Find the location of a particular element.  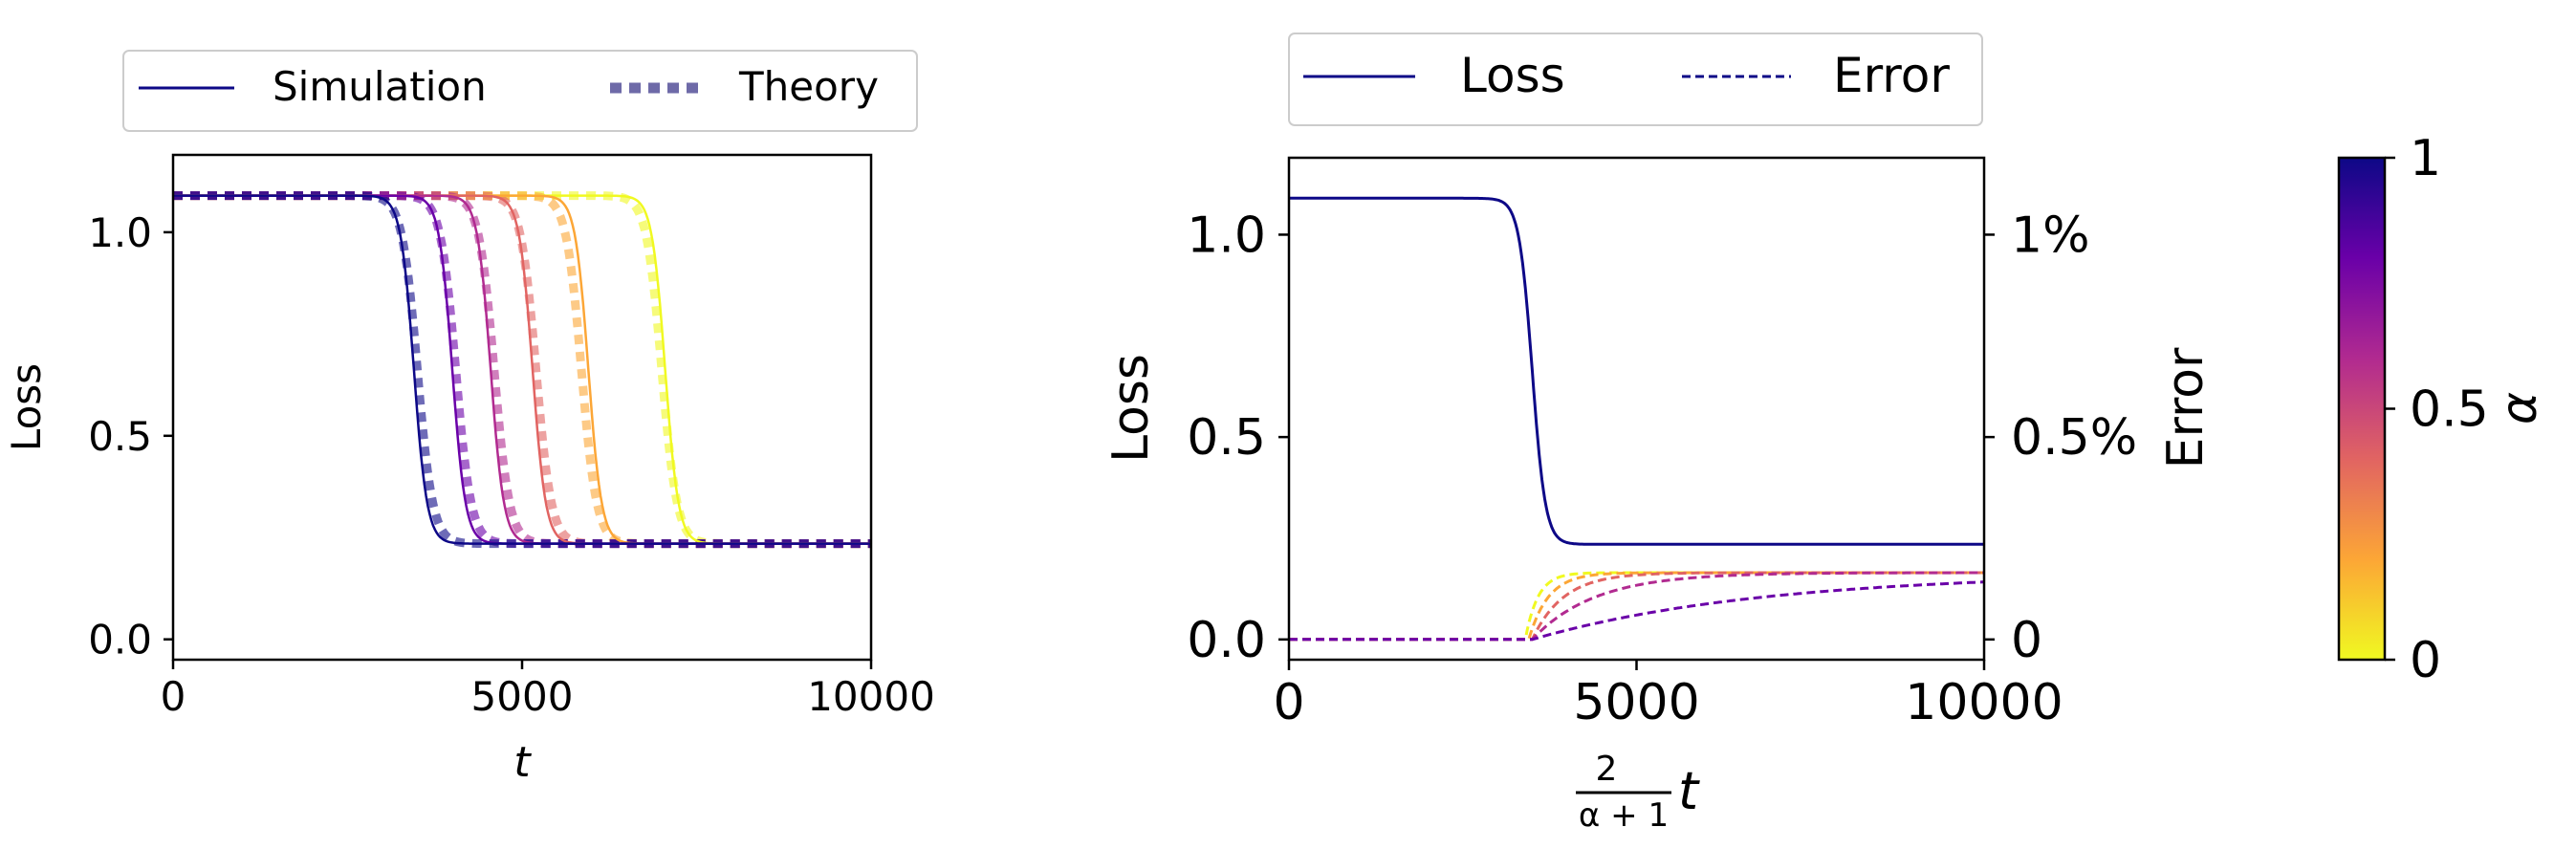

legend-error-label: Error is located at coordinates (1891, 75).